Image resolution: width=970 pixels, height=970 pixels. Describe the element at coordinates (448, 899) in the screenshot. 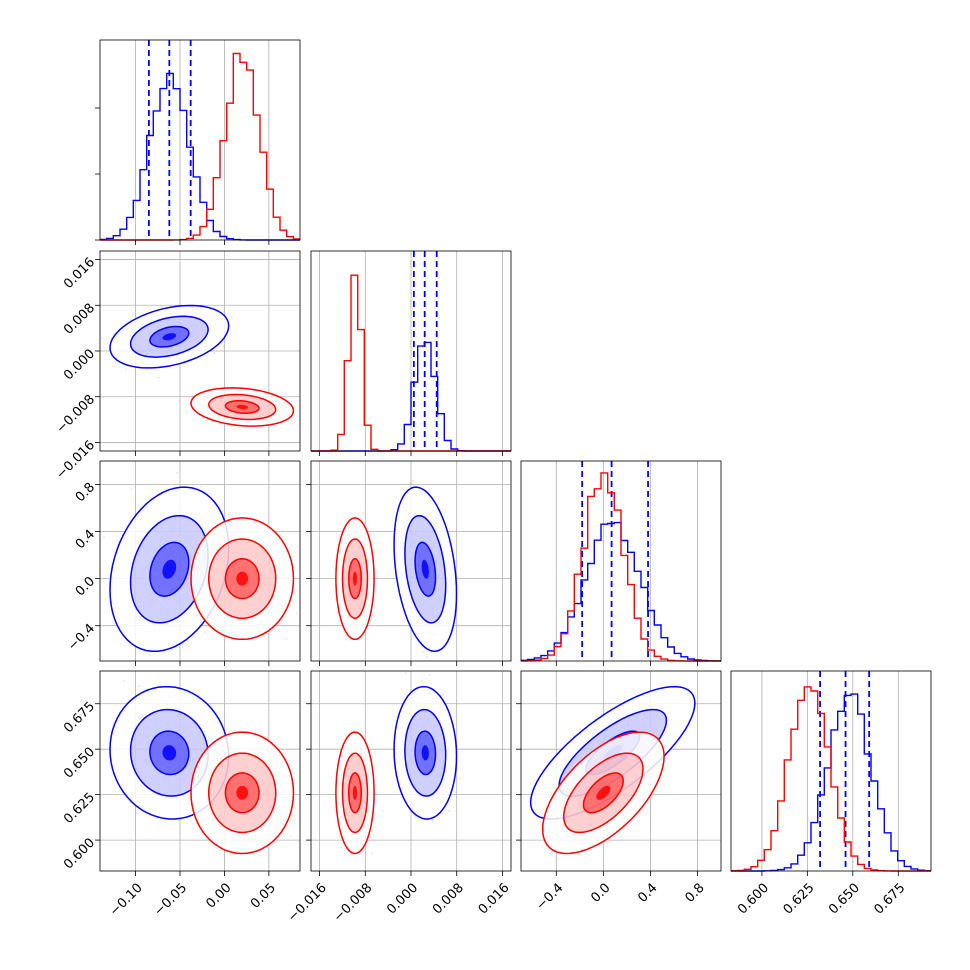

I see `x-tick-label: 0.008` at that location.